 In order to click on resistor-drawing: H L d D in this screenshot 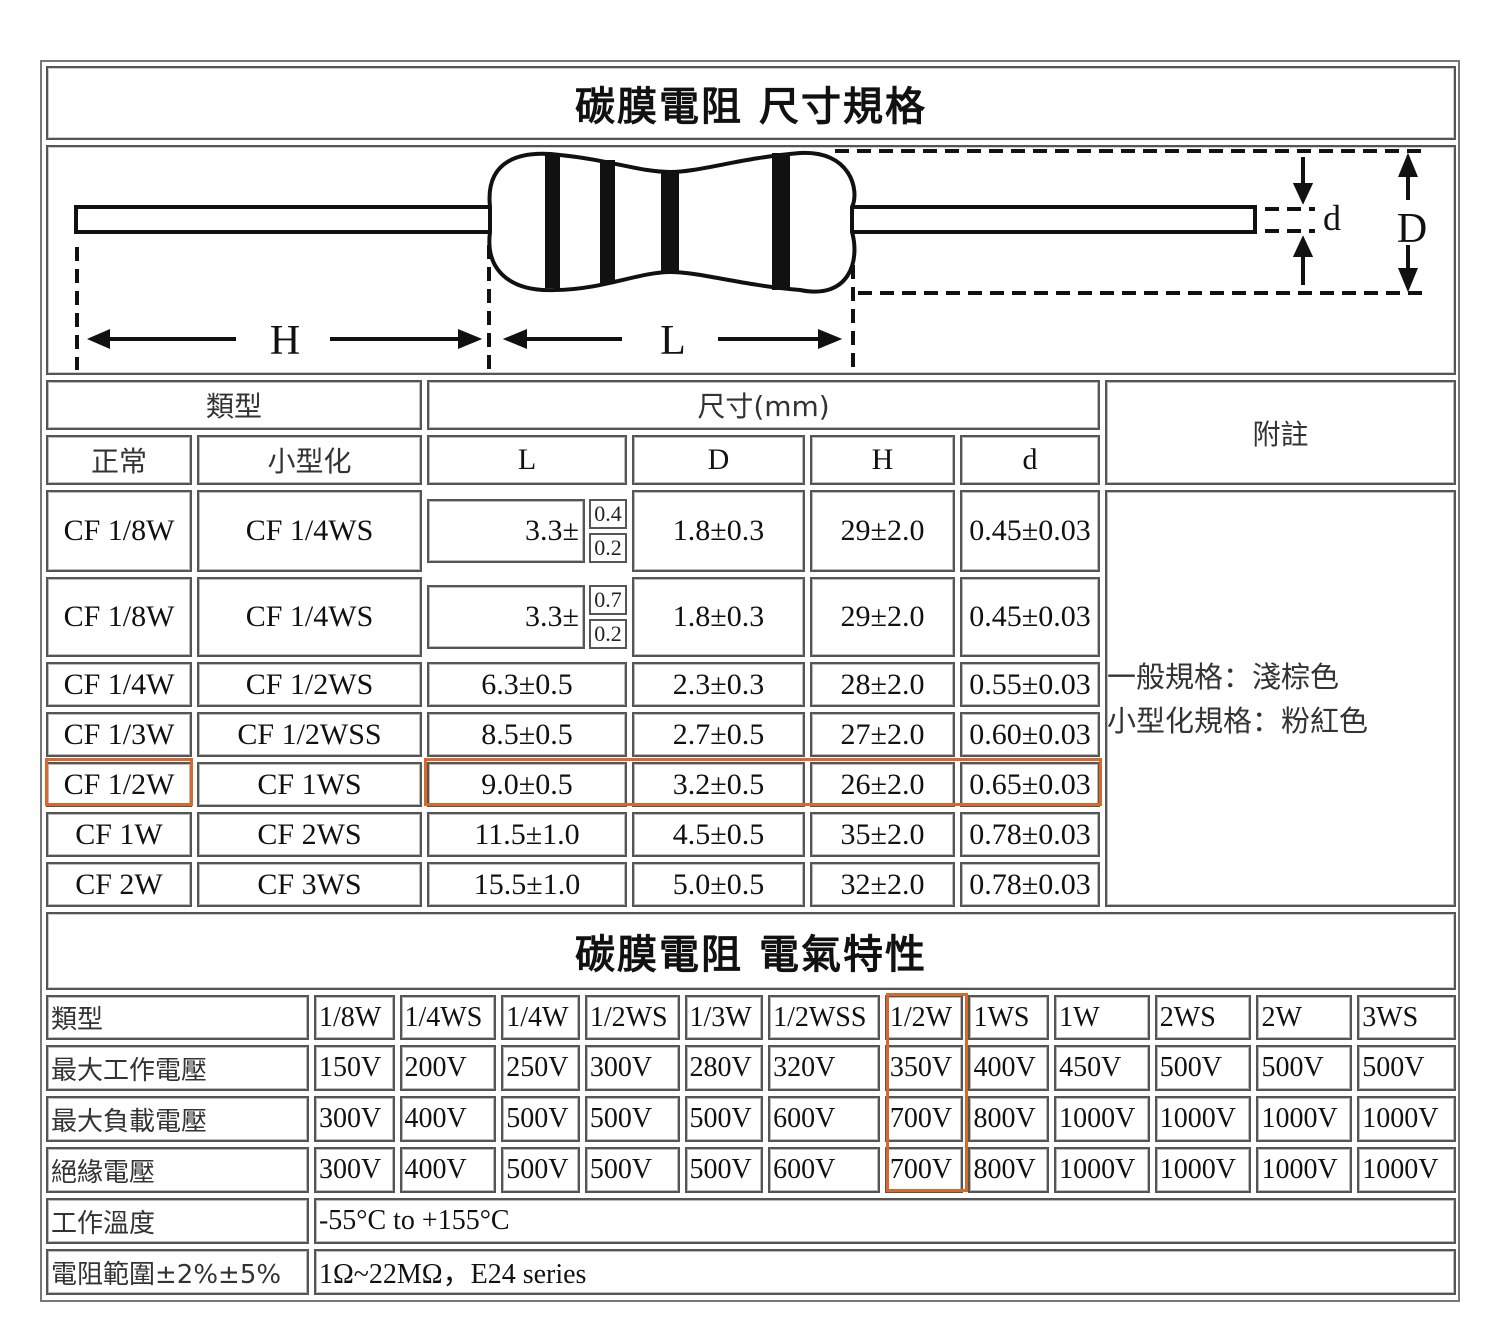, I will do `click(750, 259)`.